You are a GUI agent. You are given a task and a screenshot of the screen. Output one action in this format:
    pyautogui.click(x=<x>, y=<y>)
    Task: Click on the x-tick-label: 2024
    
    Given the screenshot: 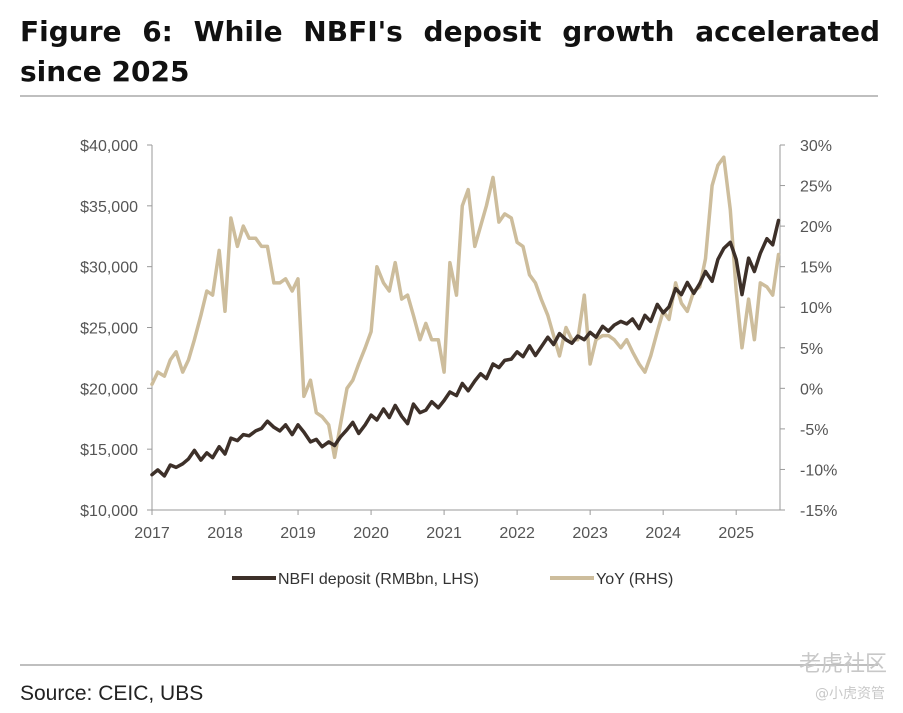 What is the action you would take?
    pyautogui.click(x=663, y=533)
    